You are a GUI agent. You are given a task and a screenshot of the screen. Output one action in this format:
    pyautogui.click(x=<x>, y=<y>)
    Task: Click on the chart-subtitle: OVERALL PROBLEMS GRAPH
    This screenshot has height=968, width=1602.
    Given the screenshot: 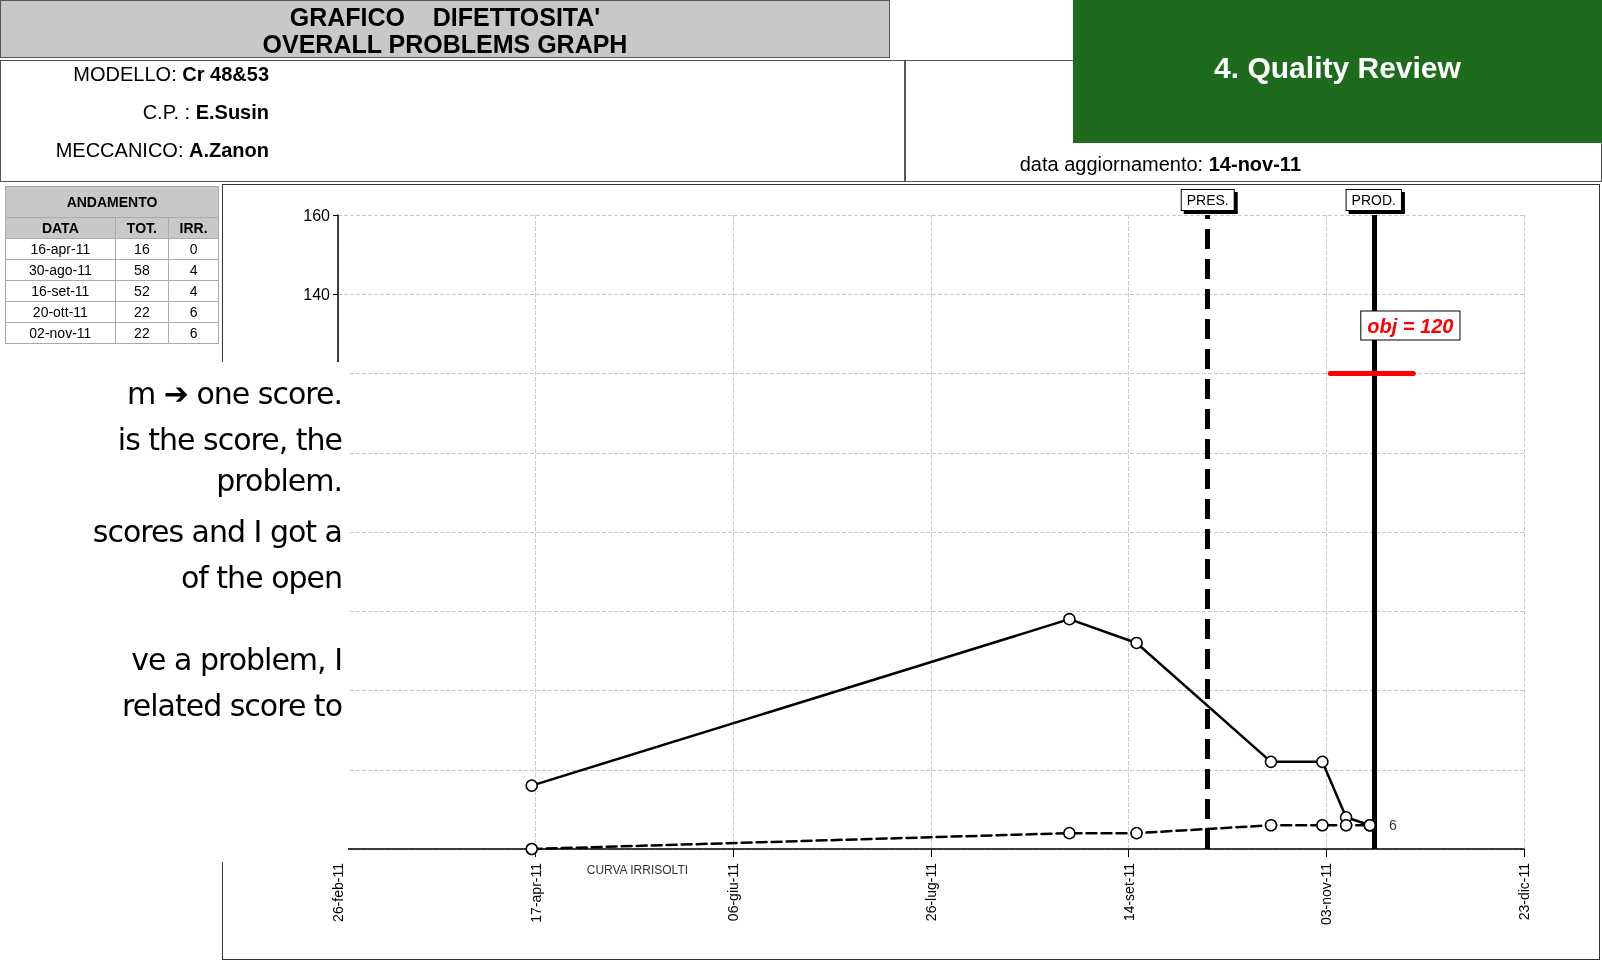 What is the action you would take?
    pyautogui.click(x=445, y=44)
    